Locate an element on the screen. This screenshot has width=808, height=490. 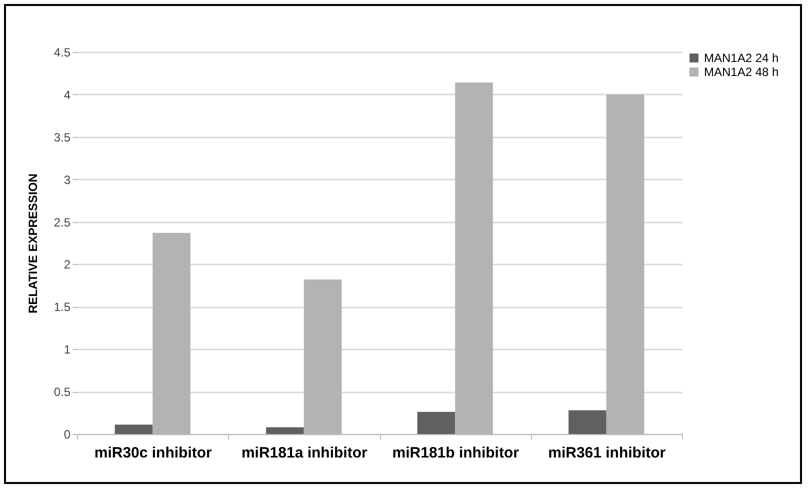
y-tick-label: 0.5 is located at coordinates (62, 392).